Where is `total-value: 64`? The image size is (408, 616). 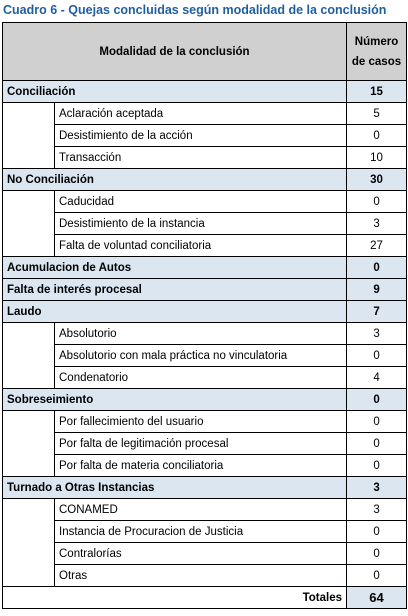 total-value: 64 is located at coordinates (377, 597).